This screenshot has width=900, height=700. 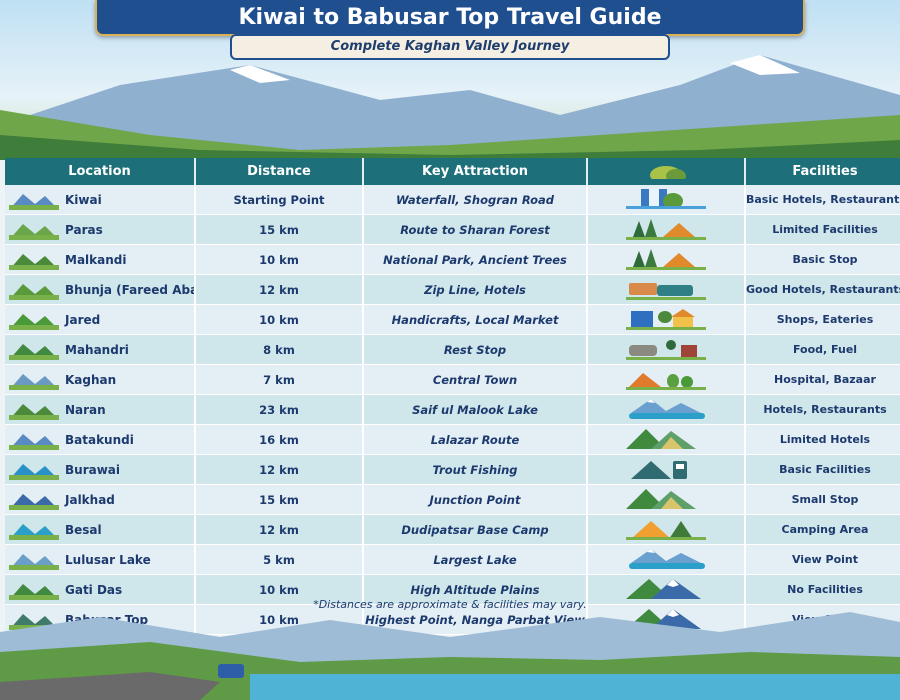 I want to click on fuel-pump-icon, so click(x=659, y=470).